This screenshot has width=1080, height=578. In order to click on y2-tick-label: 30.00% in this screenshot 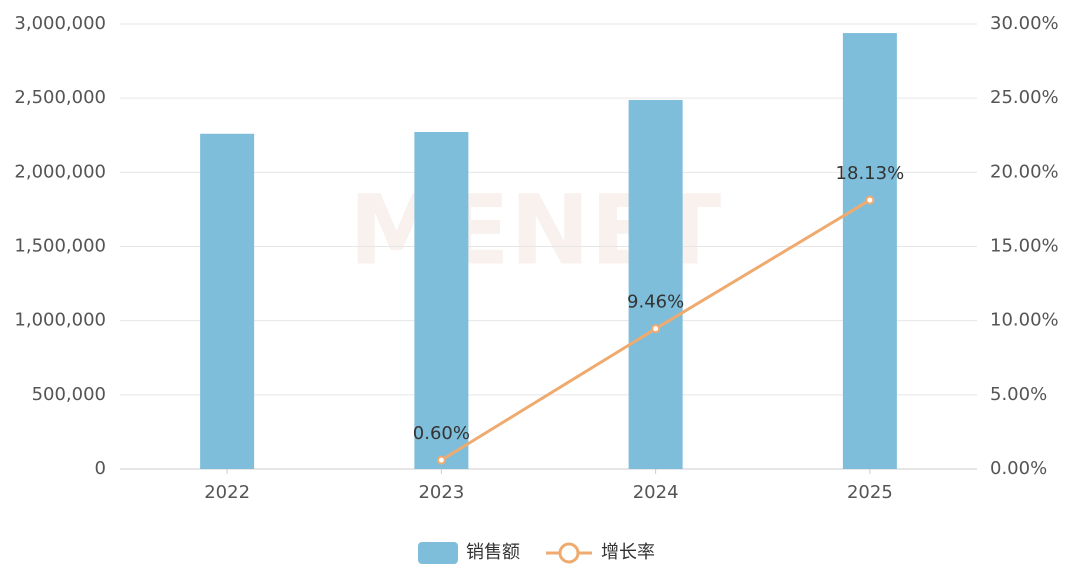, I will do `click(1024, 23)`.